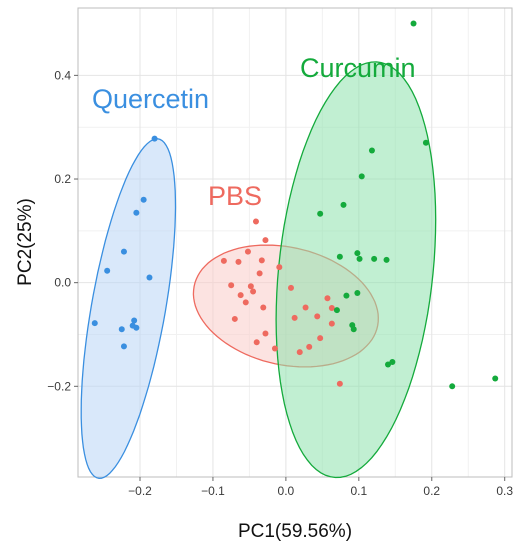 Image resolution: width=522 pixels, height=550 pixels. What do you see at coordinates (286, 491) in the screenshot?
I see `x-tick-label: 0.0` at bounding box center [286, 491].